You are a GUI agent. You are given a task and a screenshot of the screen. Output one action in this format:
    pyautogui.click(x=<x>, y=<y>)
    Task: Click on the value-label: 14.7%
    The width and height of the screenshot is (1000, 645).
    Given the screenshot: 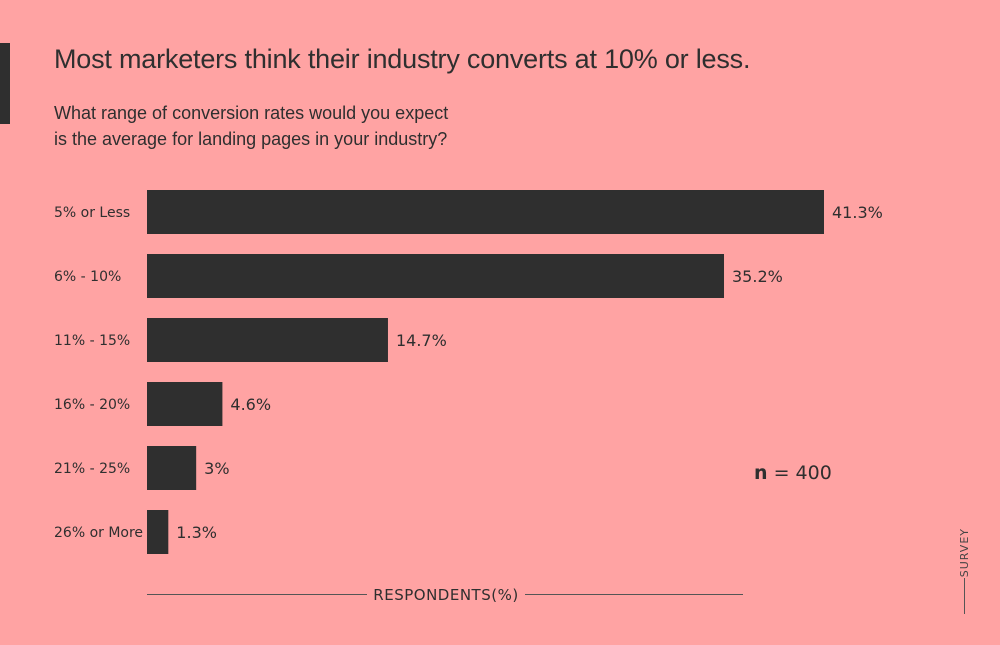 What is the action you would take?
    pyautogui.click(x=421, y=340)
    